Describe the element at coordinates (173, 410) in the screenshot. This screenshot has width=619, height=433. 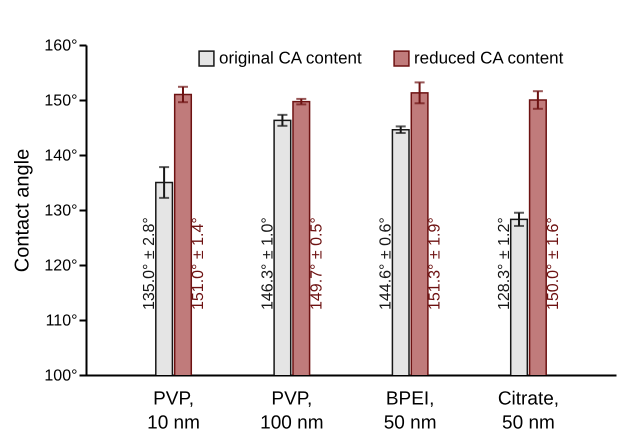
I see `x-tick-label: PVP, 10 nm` at that location.